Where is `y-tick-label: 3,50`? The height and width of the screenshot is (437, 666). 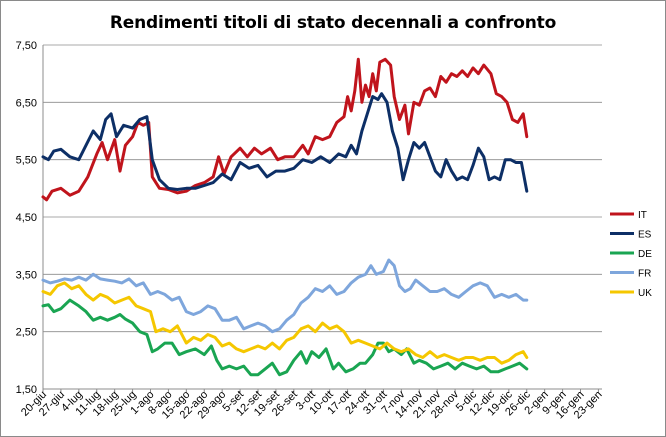
y-tick-label: 3,50 is located at coordinates (26, 275).